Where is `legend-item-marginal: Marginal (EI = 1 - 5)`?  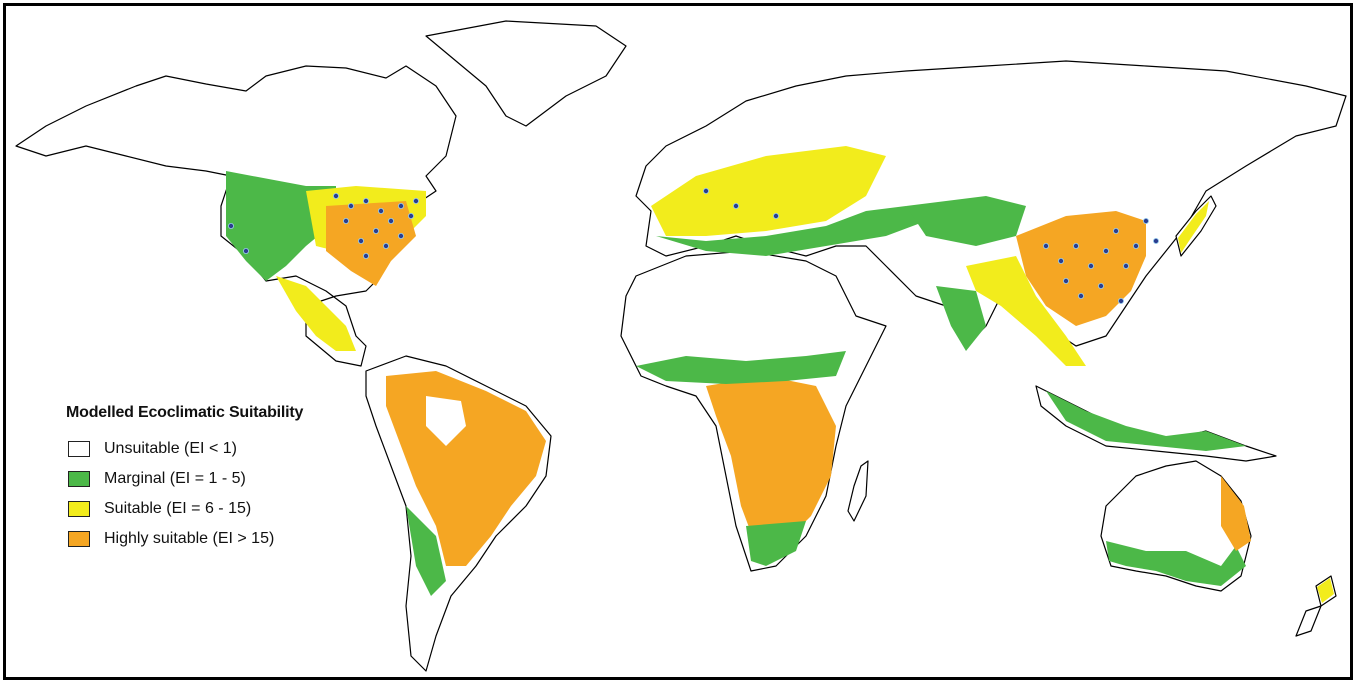 legend-item-marginal: Marginal (EI = 1 - 5) is located at coordinates (185, 479).